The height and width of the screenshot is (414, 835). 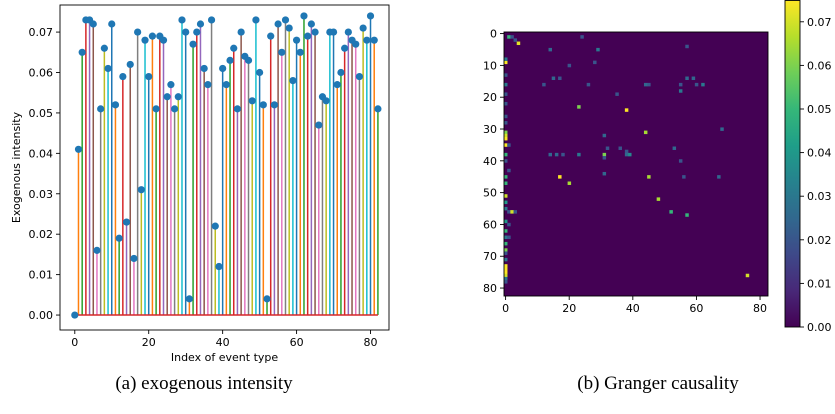 What do you see at coordinates (41, 315) in the screenshot?
I see `stem-y-tick-label: 0.00` at bounding box center [41, 315].